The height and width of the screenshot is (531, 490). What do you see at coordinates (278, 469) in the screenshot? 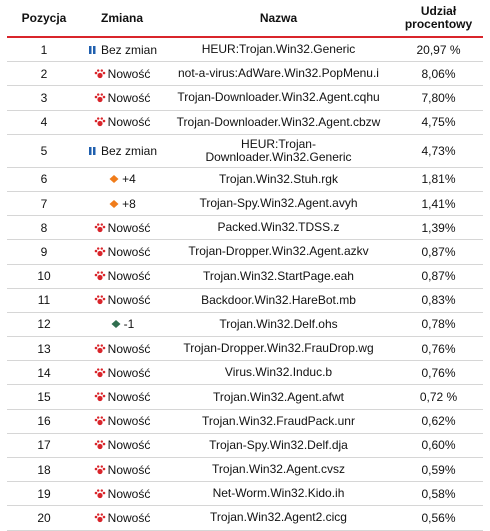
I see `row-threat-name: Trojan.Win32.Agent.cvsz` at bounding box center [278, 469].